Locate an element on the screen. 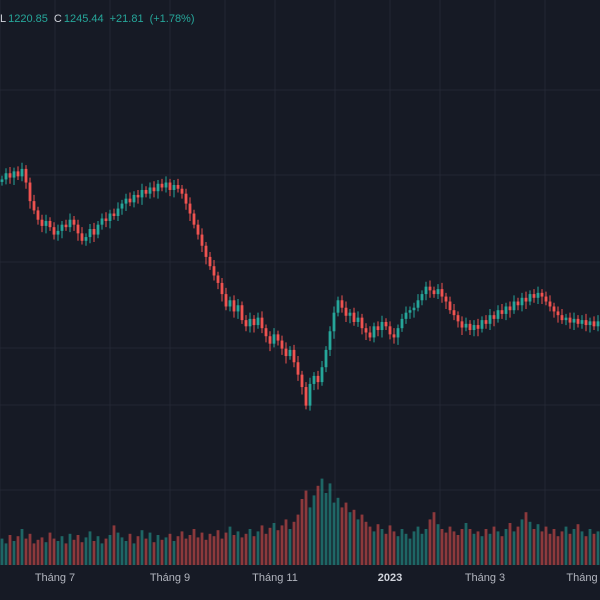 This screenshot has height=600, width=600. x-tick-label: Tháng 3 is located at coordinates (485, 578).